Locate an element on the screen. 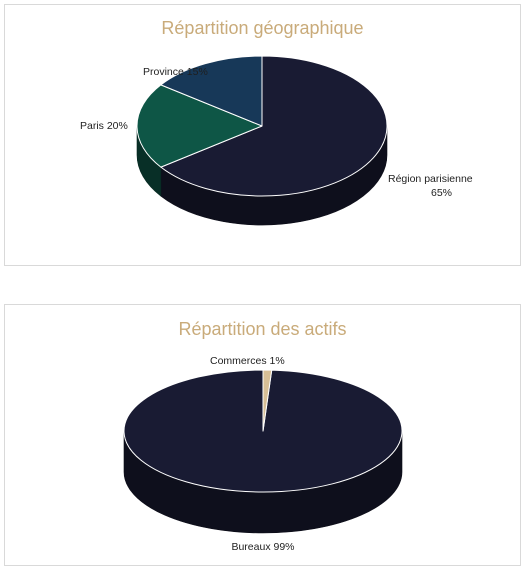  pie-label-commerces: Commerces 1% is located at coordinates (247, 361).